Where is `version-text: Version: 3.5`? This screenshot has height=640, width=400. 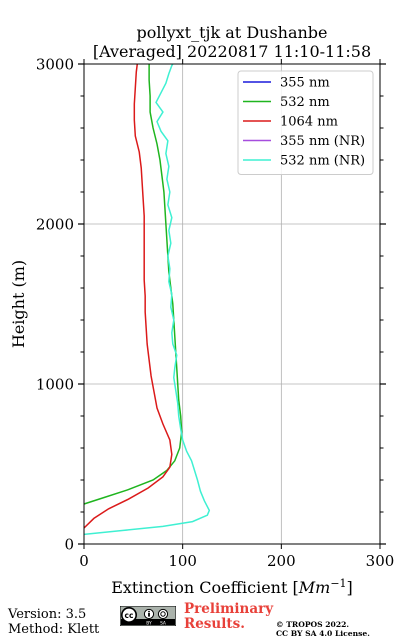
version-text: Version: 3.5 is located at coordinates (47, 614).